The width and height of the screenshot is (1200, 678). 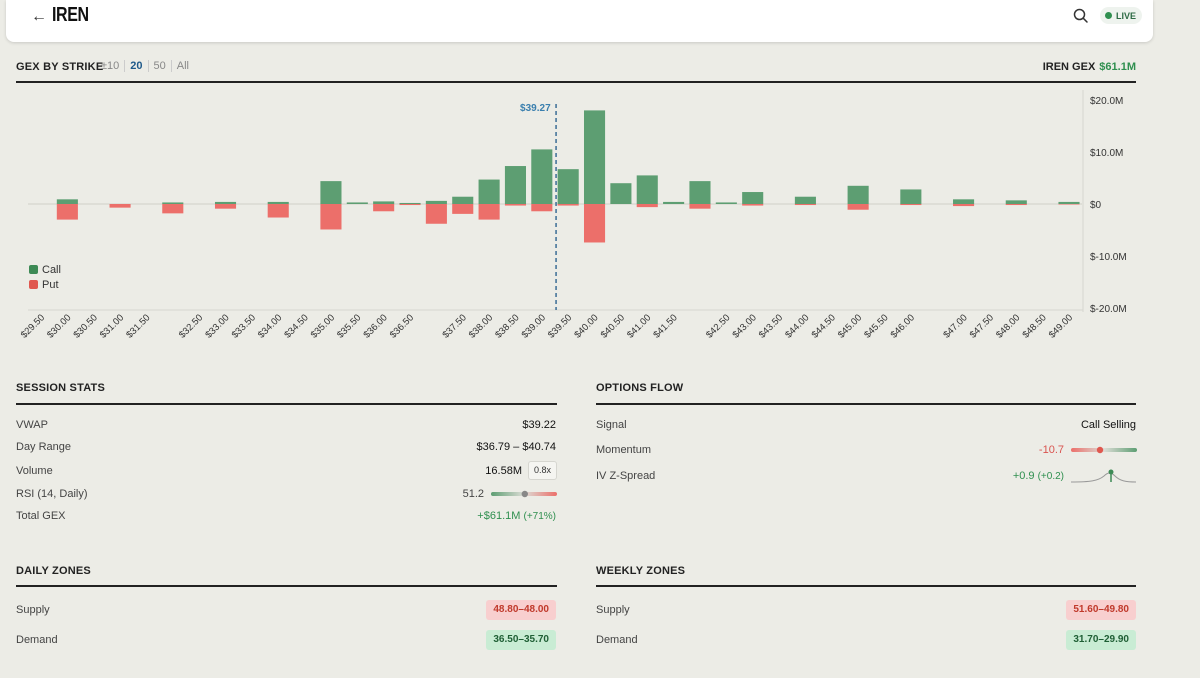 I want to click on range-selector: ±10 20 50 All, so click(x=145, y=66).